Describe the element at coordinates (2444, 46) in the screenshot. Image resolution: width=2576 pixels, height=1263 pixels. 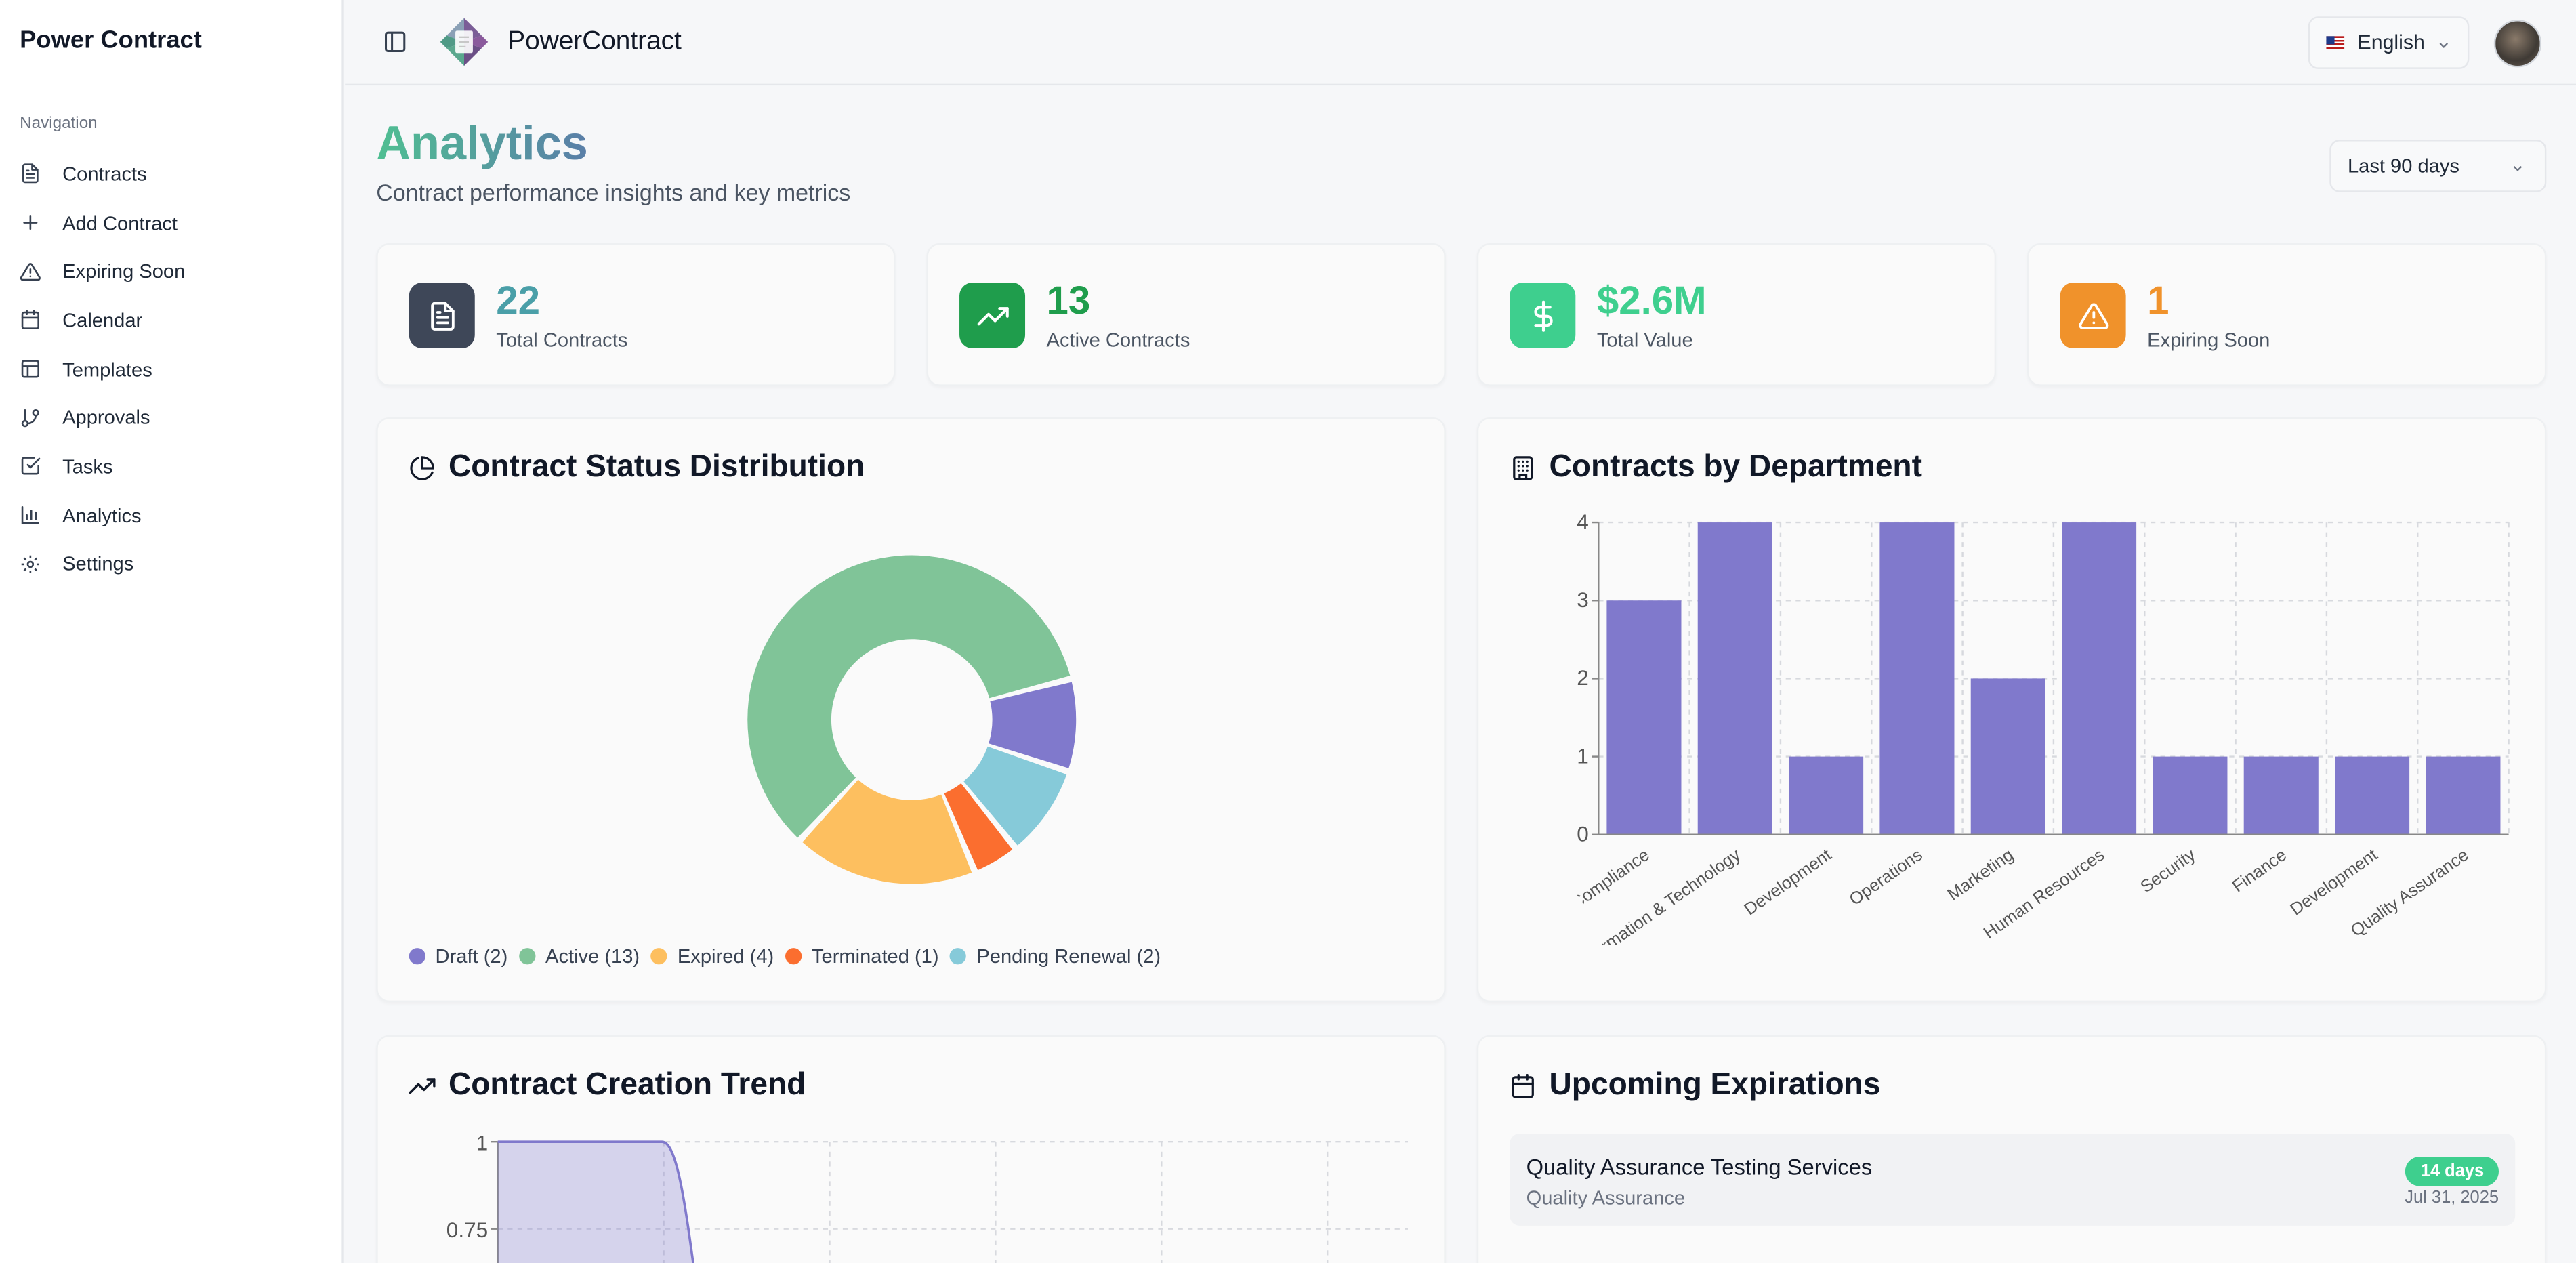
I see `chevron-down-icon` at that location.